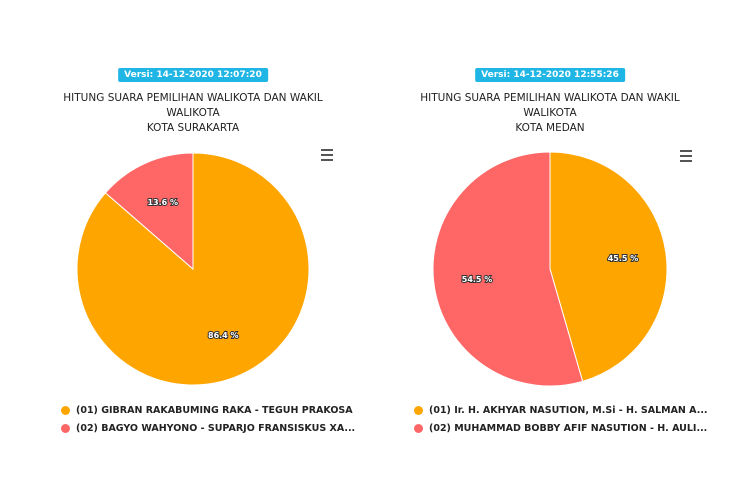 The height and width of the screenshot is (500, 750). Describe the element at coordinates (193, 75) in the screenshot. I see `version-badge: Versi: 14-12-2020 12:07:20` at that location.